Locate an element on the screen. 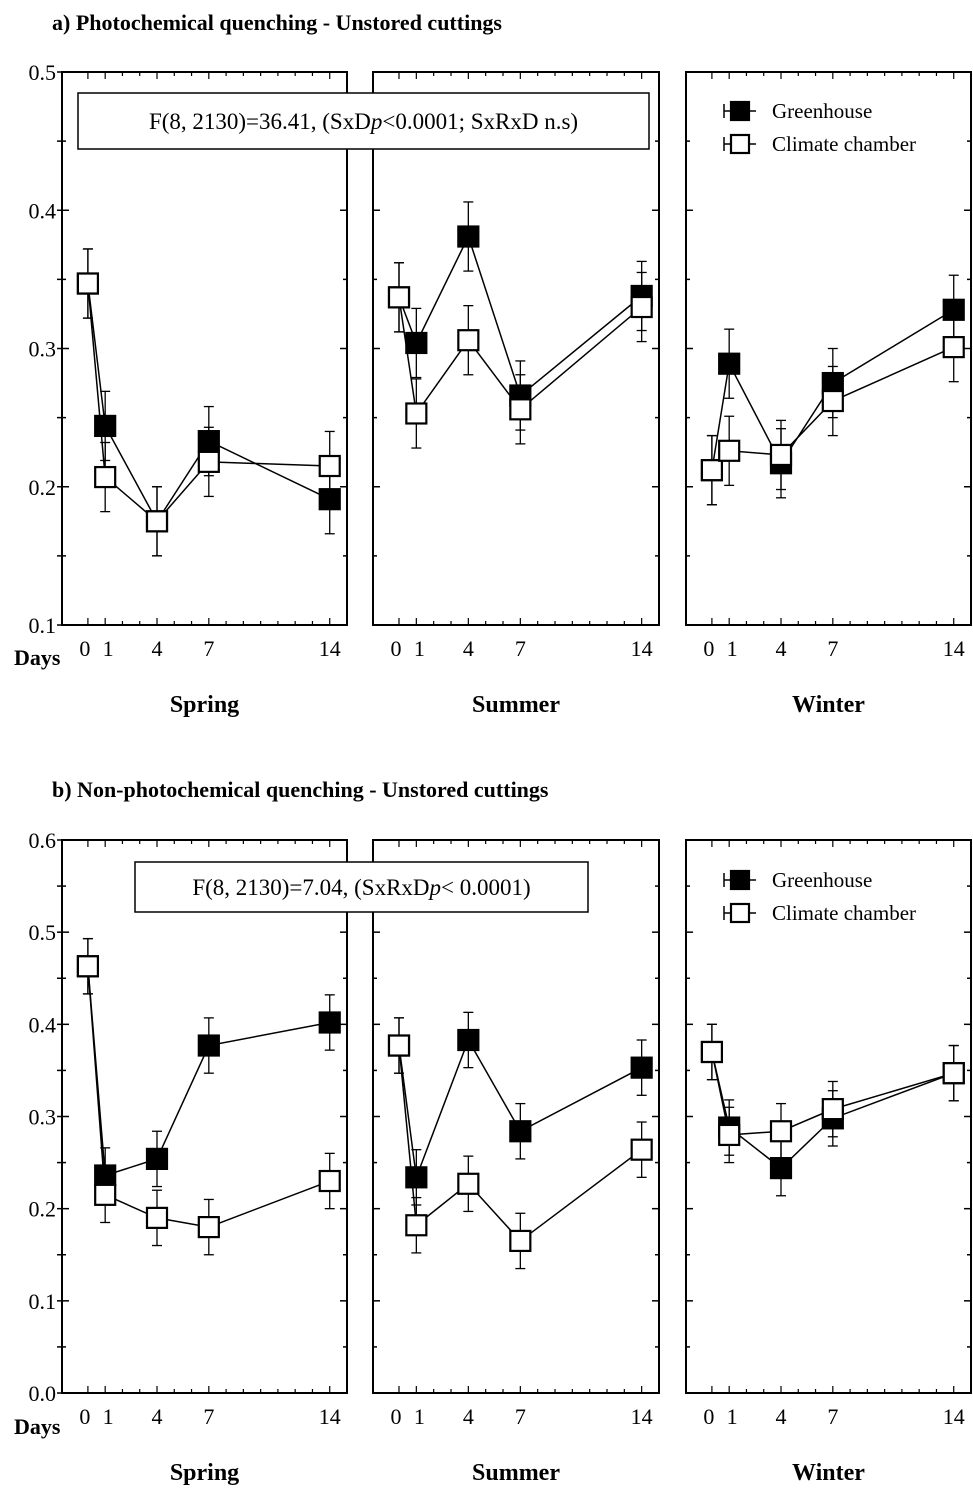 Image resolution: width=973 pixels, height=1488 pixels. y-tick-label: 0.2 is located at coordinates (43, 487).